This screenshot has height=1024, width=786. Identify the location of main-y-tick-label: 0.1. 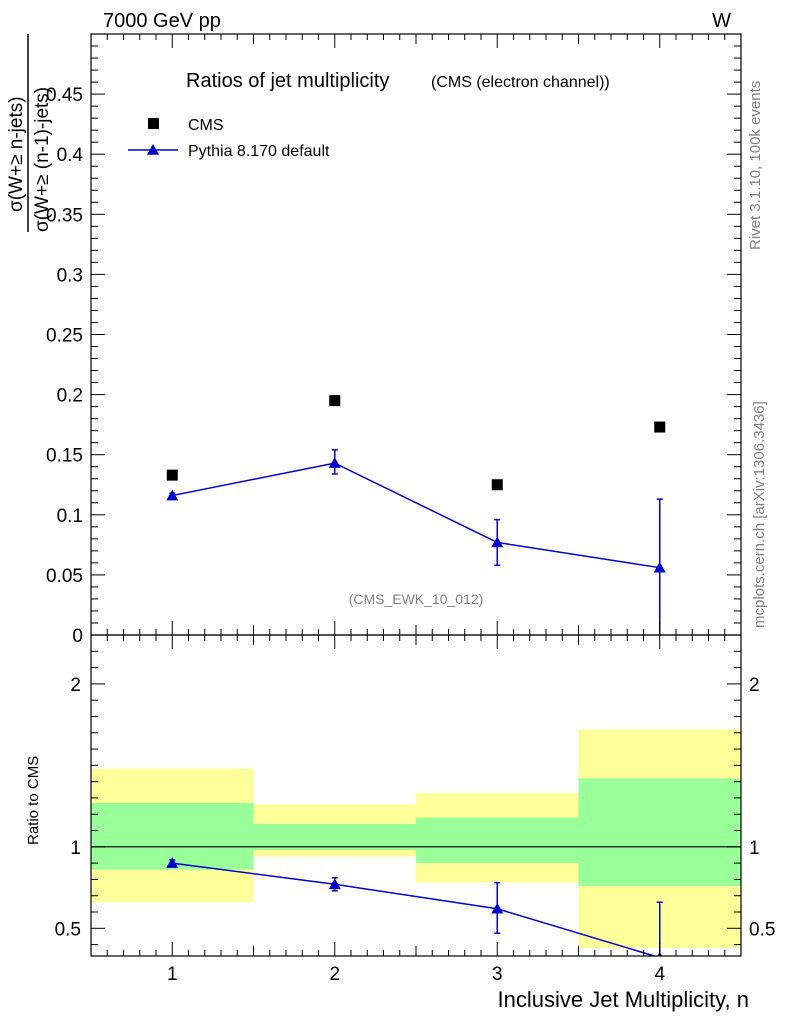
(70, 516).